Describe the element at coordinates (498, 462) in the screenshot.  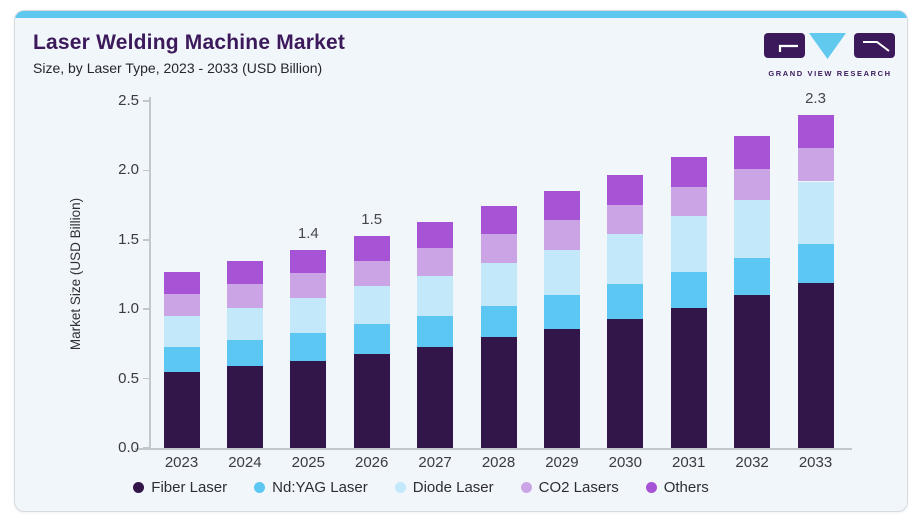
I see `x-tick-label: 2028` at that location.